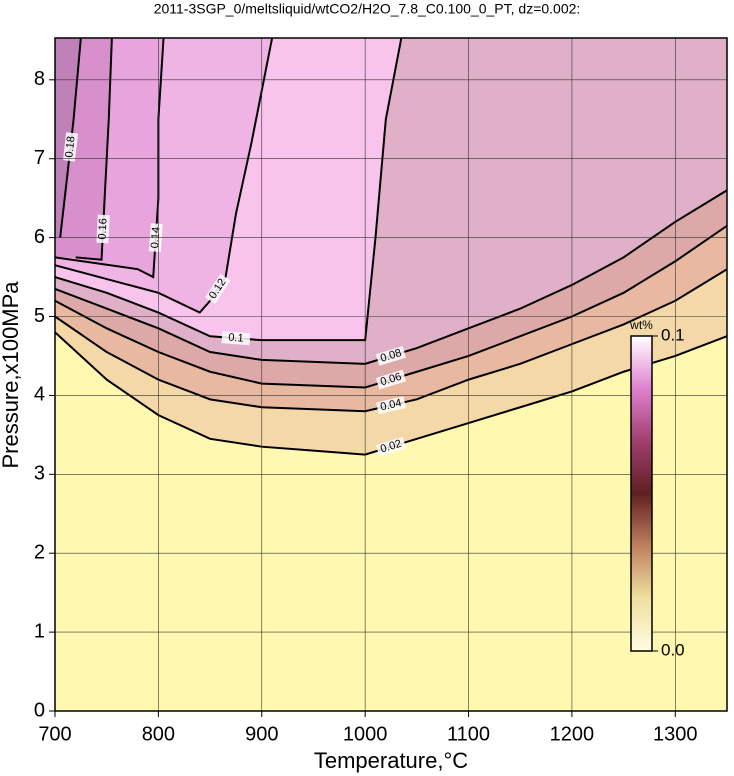 The image size is (734, 776). What do you see at coordinates (641, 493) in the screenshot?
I see `colorbar` at bounding box center [641, 493].